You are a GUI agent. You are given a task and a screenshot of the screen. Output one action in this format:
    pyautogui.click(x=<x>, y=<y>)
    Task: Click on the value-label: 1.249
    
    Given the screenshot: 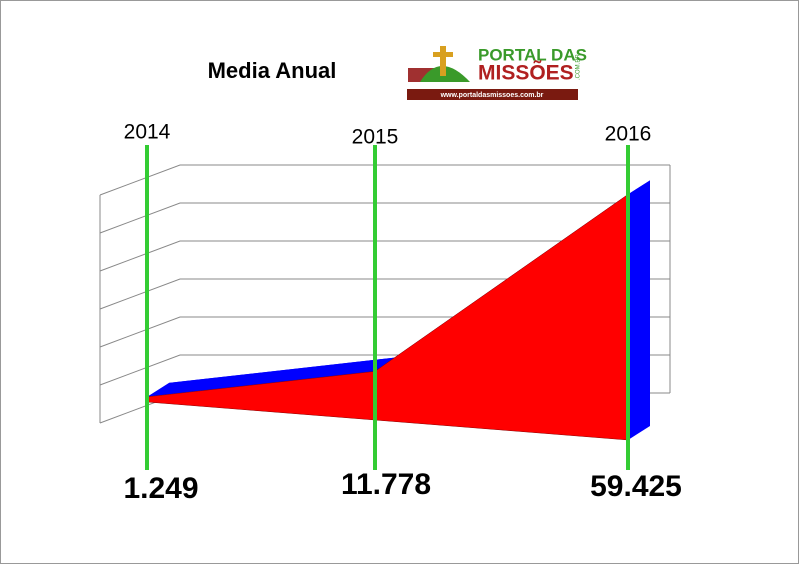 What is the action you would take?
    pyautogui.click(x=160, y=488)
    